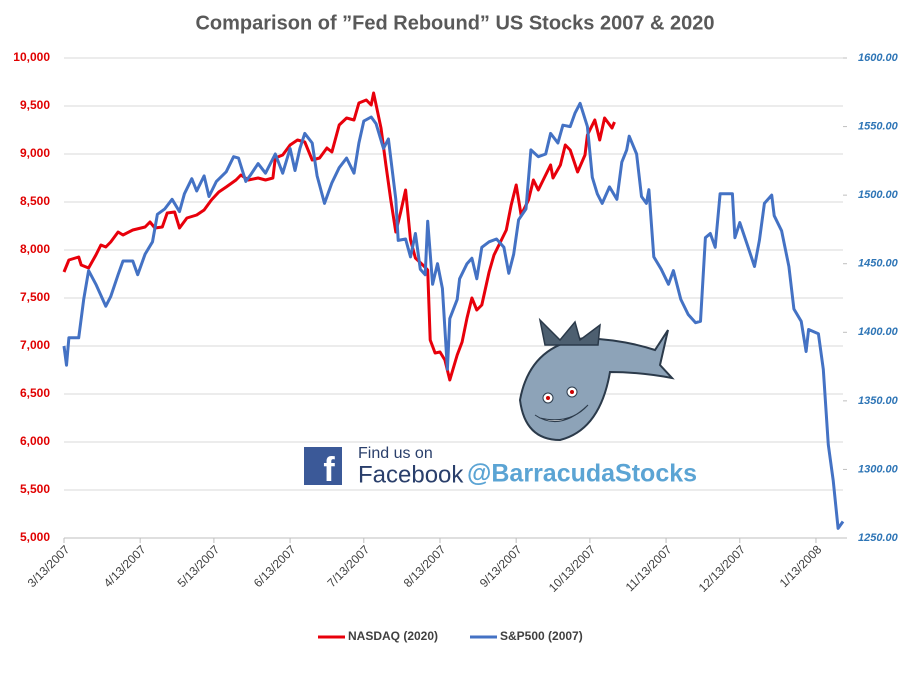  I want to click on y-tick-label: 5,500, so click(35, 489).